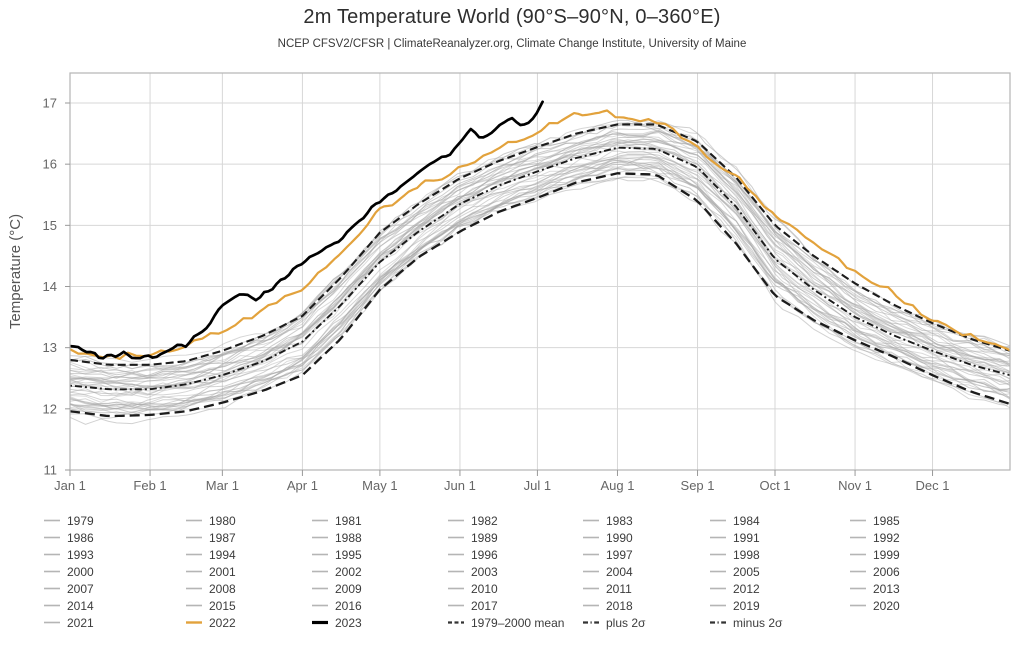  I want to click on x-tick-label: Dec 1, so click(933, 485).